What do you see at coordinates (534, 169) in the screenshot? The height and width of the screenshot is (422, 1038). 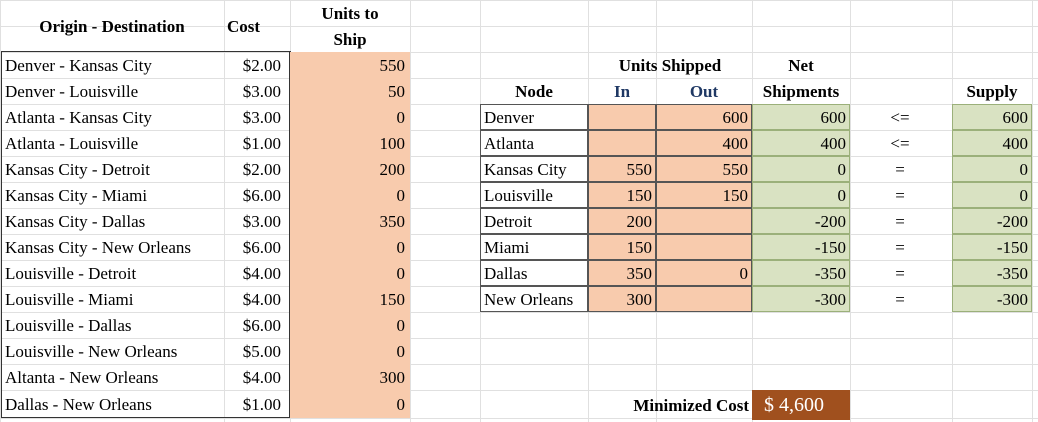 I see `node-name: Kansas City` at bounding box center [534, 169].